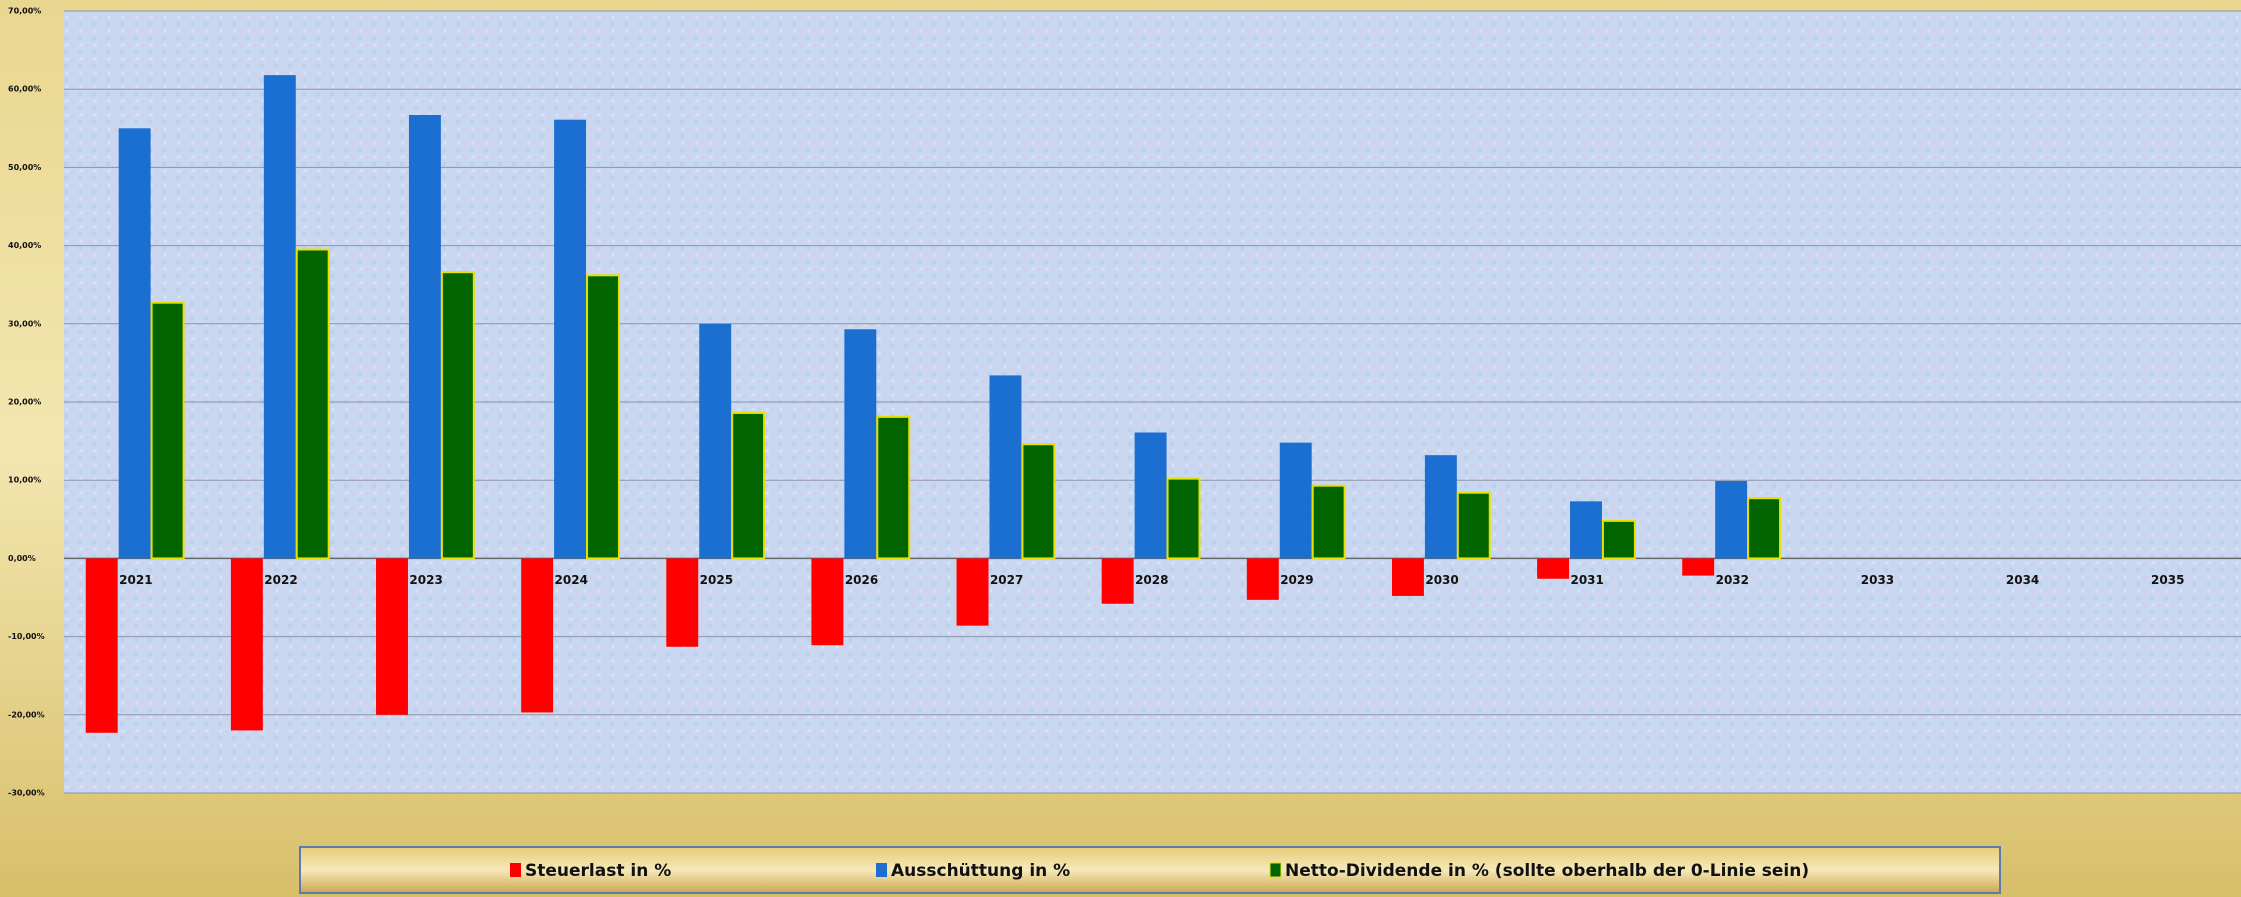 The height and width of the screenshot is (897, 2241). Describe the element at coordinates (1441, 580) in the screenshot. I see `x-tick-label: 2030` at that location.